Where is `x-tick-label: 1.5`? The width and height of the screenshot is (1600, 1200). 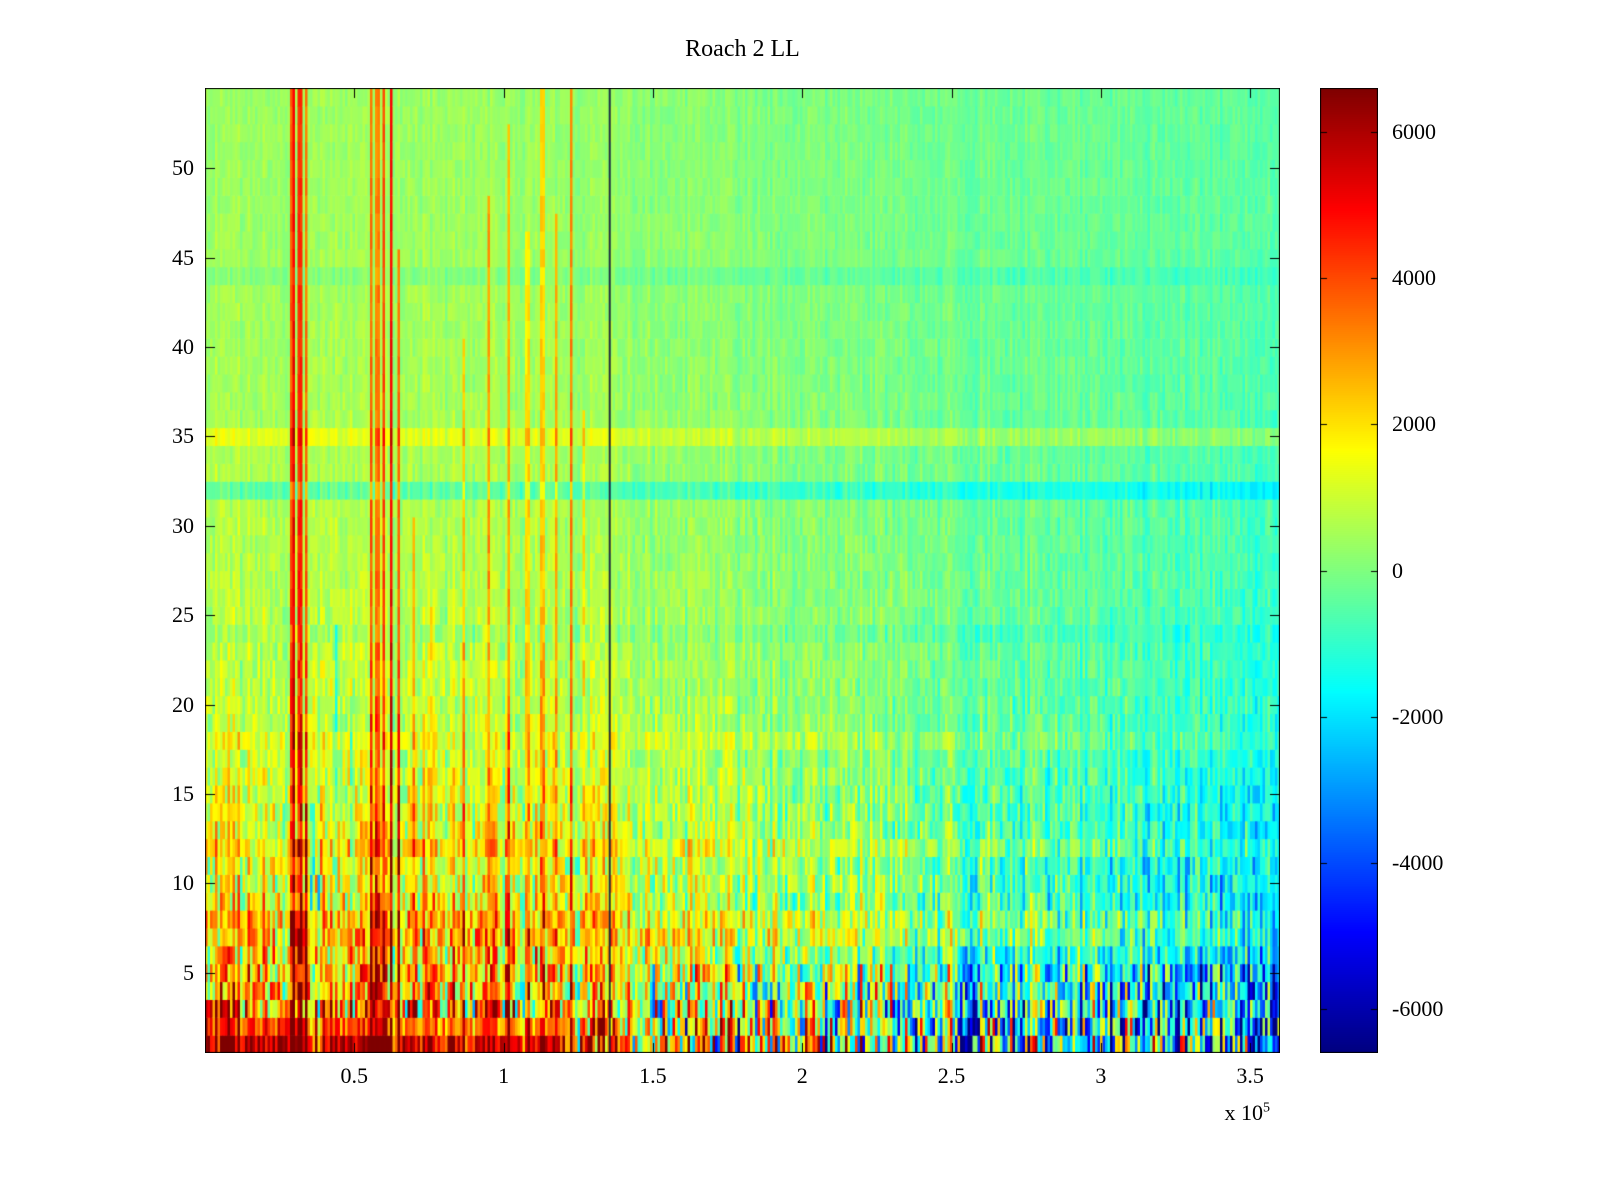
x-tick-label: 1.5 is located at coordinates (653, 1075).